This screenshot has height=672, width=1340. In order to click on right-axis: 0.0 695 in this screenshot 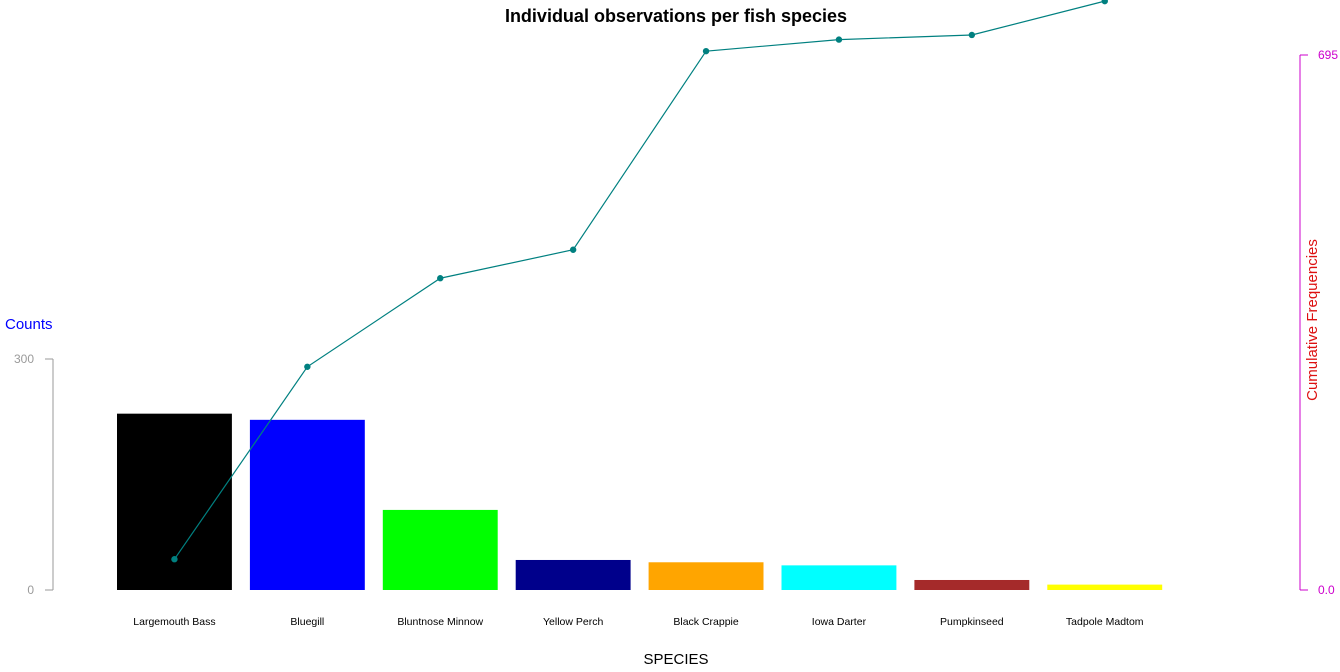, I will do `click(1318, 322)`.